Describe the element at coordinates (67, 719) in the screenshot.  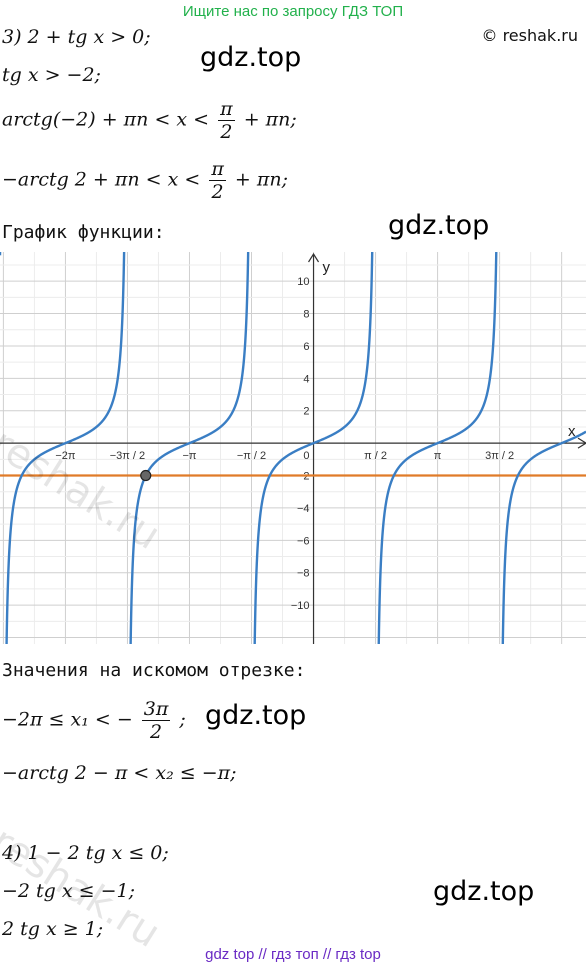
I see `interval-line1-left: −2π ≤ x₁ < −` at that location.